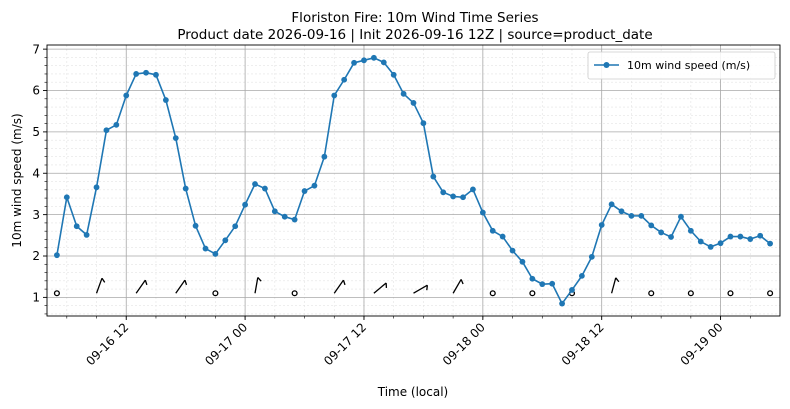 This screenshot has width=790, height=409. What do you see at coordinates (688, 65) in the screenshot?
I see `legend-series-label: 10m wind speed (m/s)` at bounding box center [688, 65].